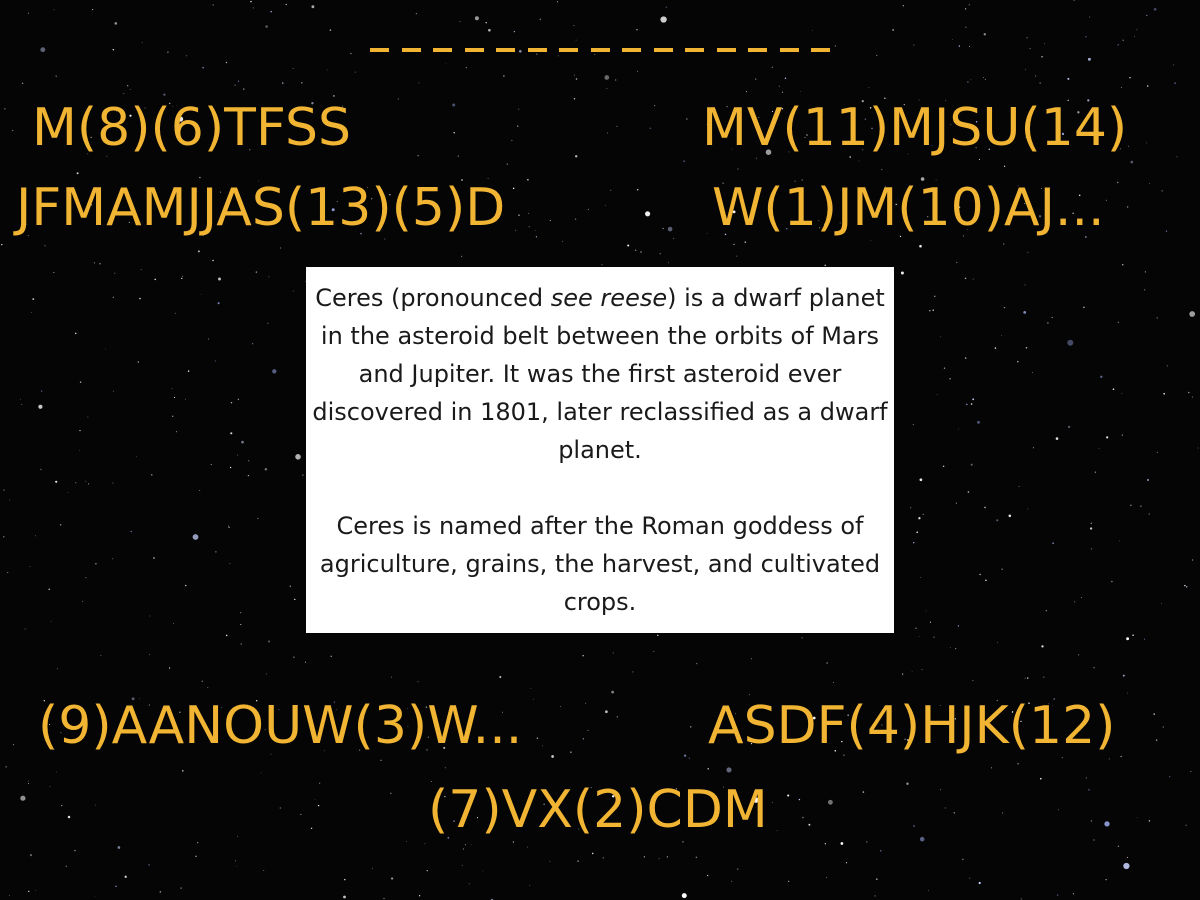 This screenshot has height=900, width=1200. I want to click on clue-bottom-right: ASDF(4)HJK(12), so click(912, 726).